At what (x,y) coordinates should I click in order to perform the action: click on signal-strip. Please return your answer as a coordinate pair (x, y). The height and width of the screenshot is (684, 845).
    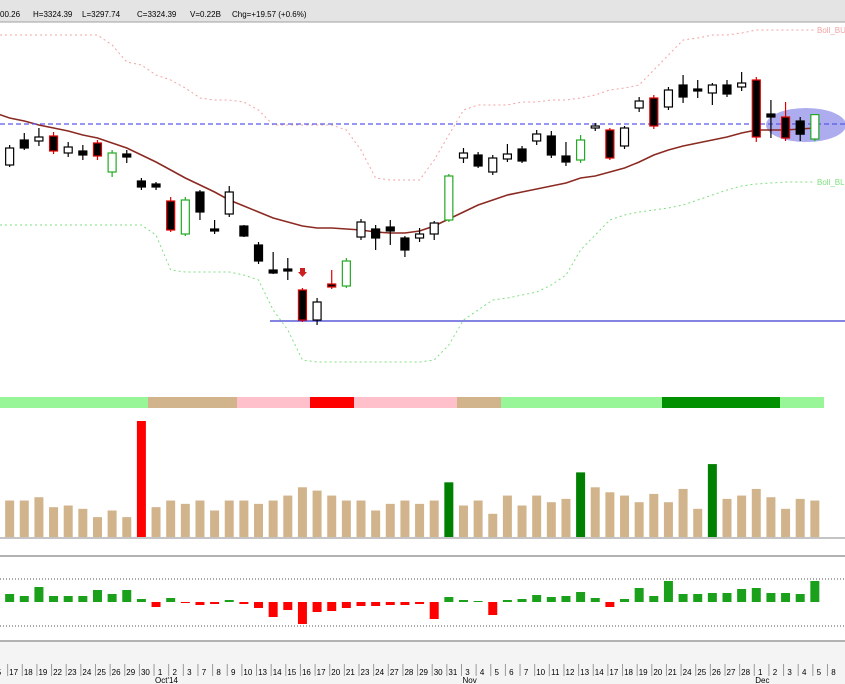
    Looking at the image, I should click on (412, 402).